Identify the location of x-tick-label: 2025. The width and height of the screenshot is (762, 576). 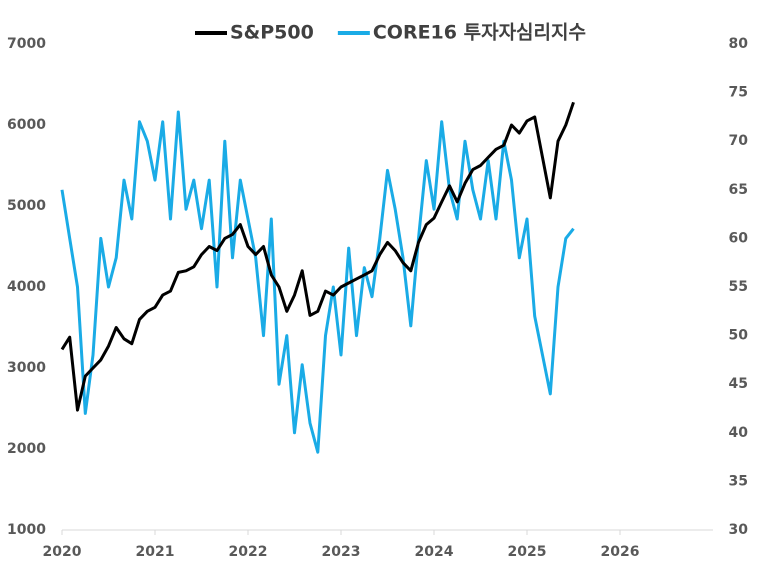
(527, 552).